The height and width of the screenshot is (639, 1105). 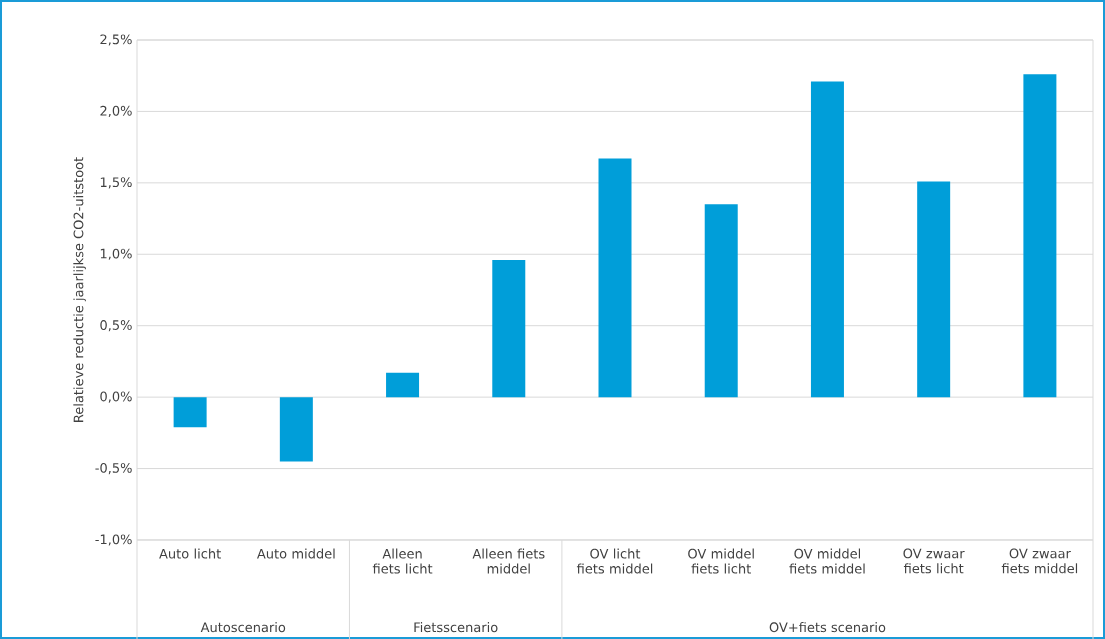 I want to click on y-axis-title: Relatieve reductie jaarlijkse CO2-uitstoot, so click(x=79, y=289).